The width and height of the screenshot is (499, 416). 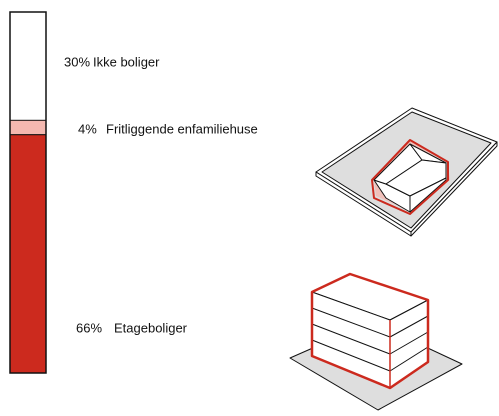 I want to click on category-label: Etageboliger, so click(x=151, y=327).